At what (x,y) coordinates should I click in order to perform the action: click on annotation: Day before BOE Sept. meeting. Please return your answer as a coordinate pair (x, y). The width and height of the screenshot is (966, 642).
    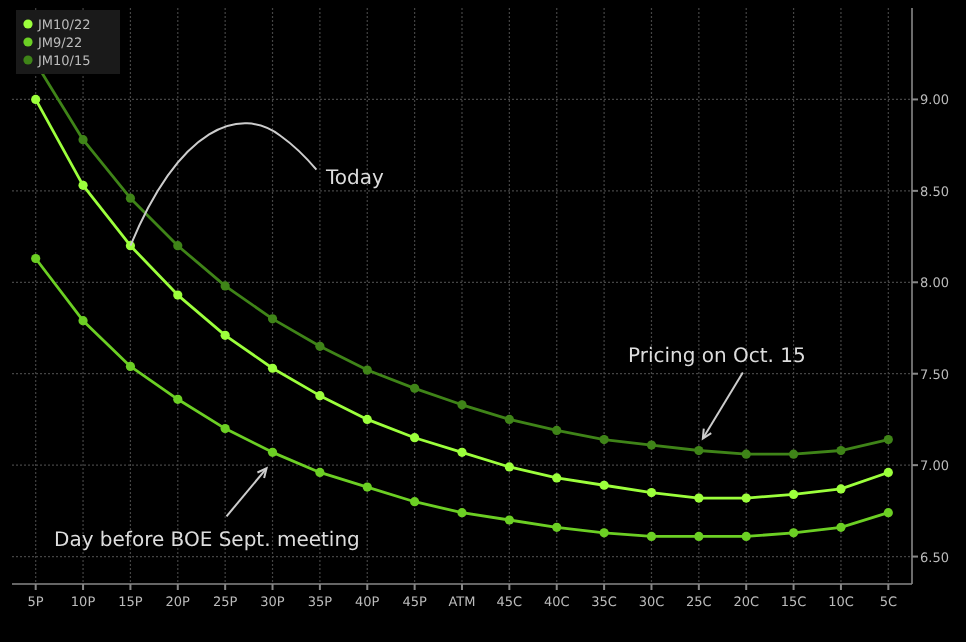
    Looking at the image, I should click on (207, 541).